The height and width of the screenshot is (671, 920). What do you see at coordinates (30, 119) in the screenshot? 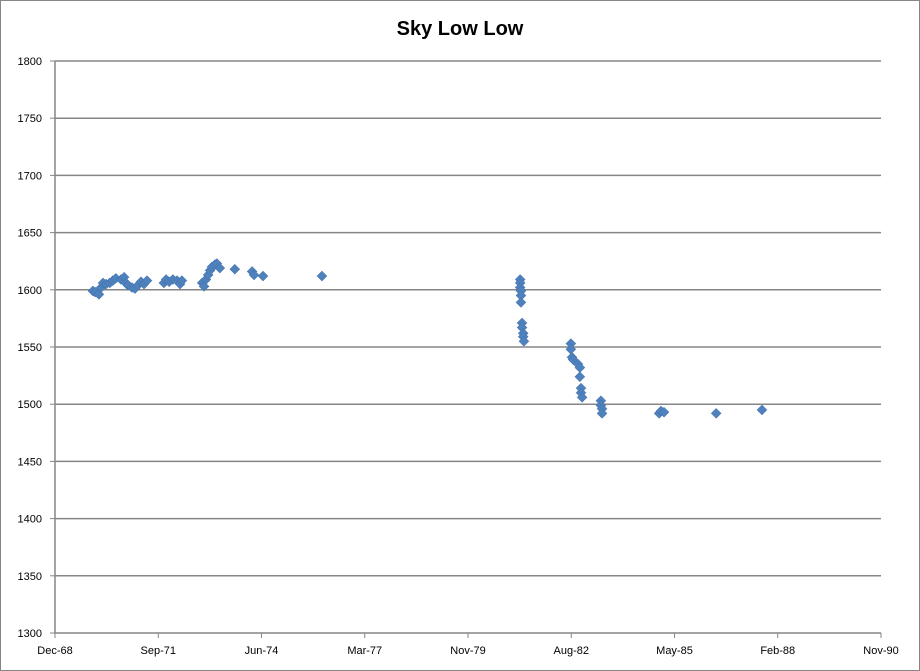
I see `y-tick-label: 1750` at bounding box center [30, 119].